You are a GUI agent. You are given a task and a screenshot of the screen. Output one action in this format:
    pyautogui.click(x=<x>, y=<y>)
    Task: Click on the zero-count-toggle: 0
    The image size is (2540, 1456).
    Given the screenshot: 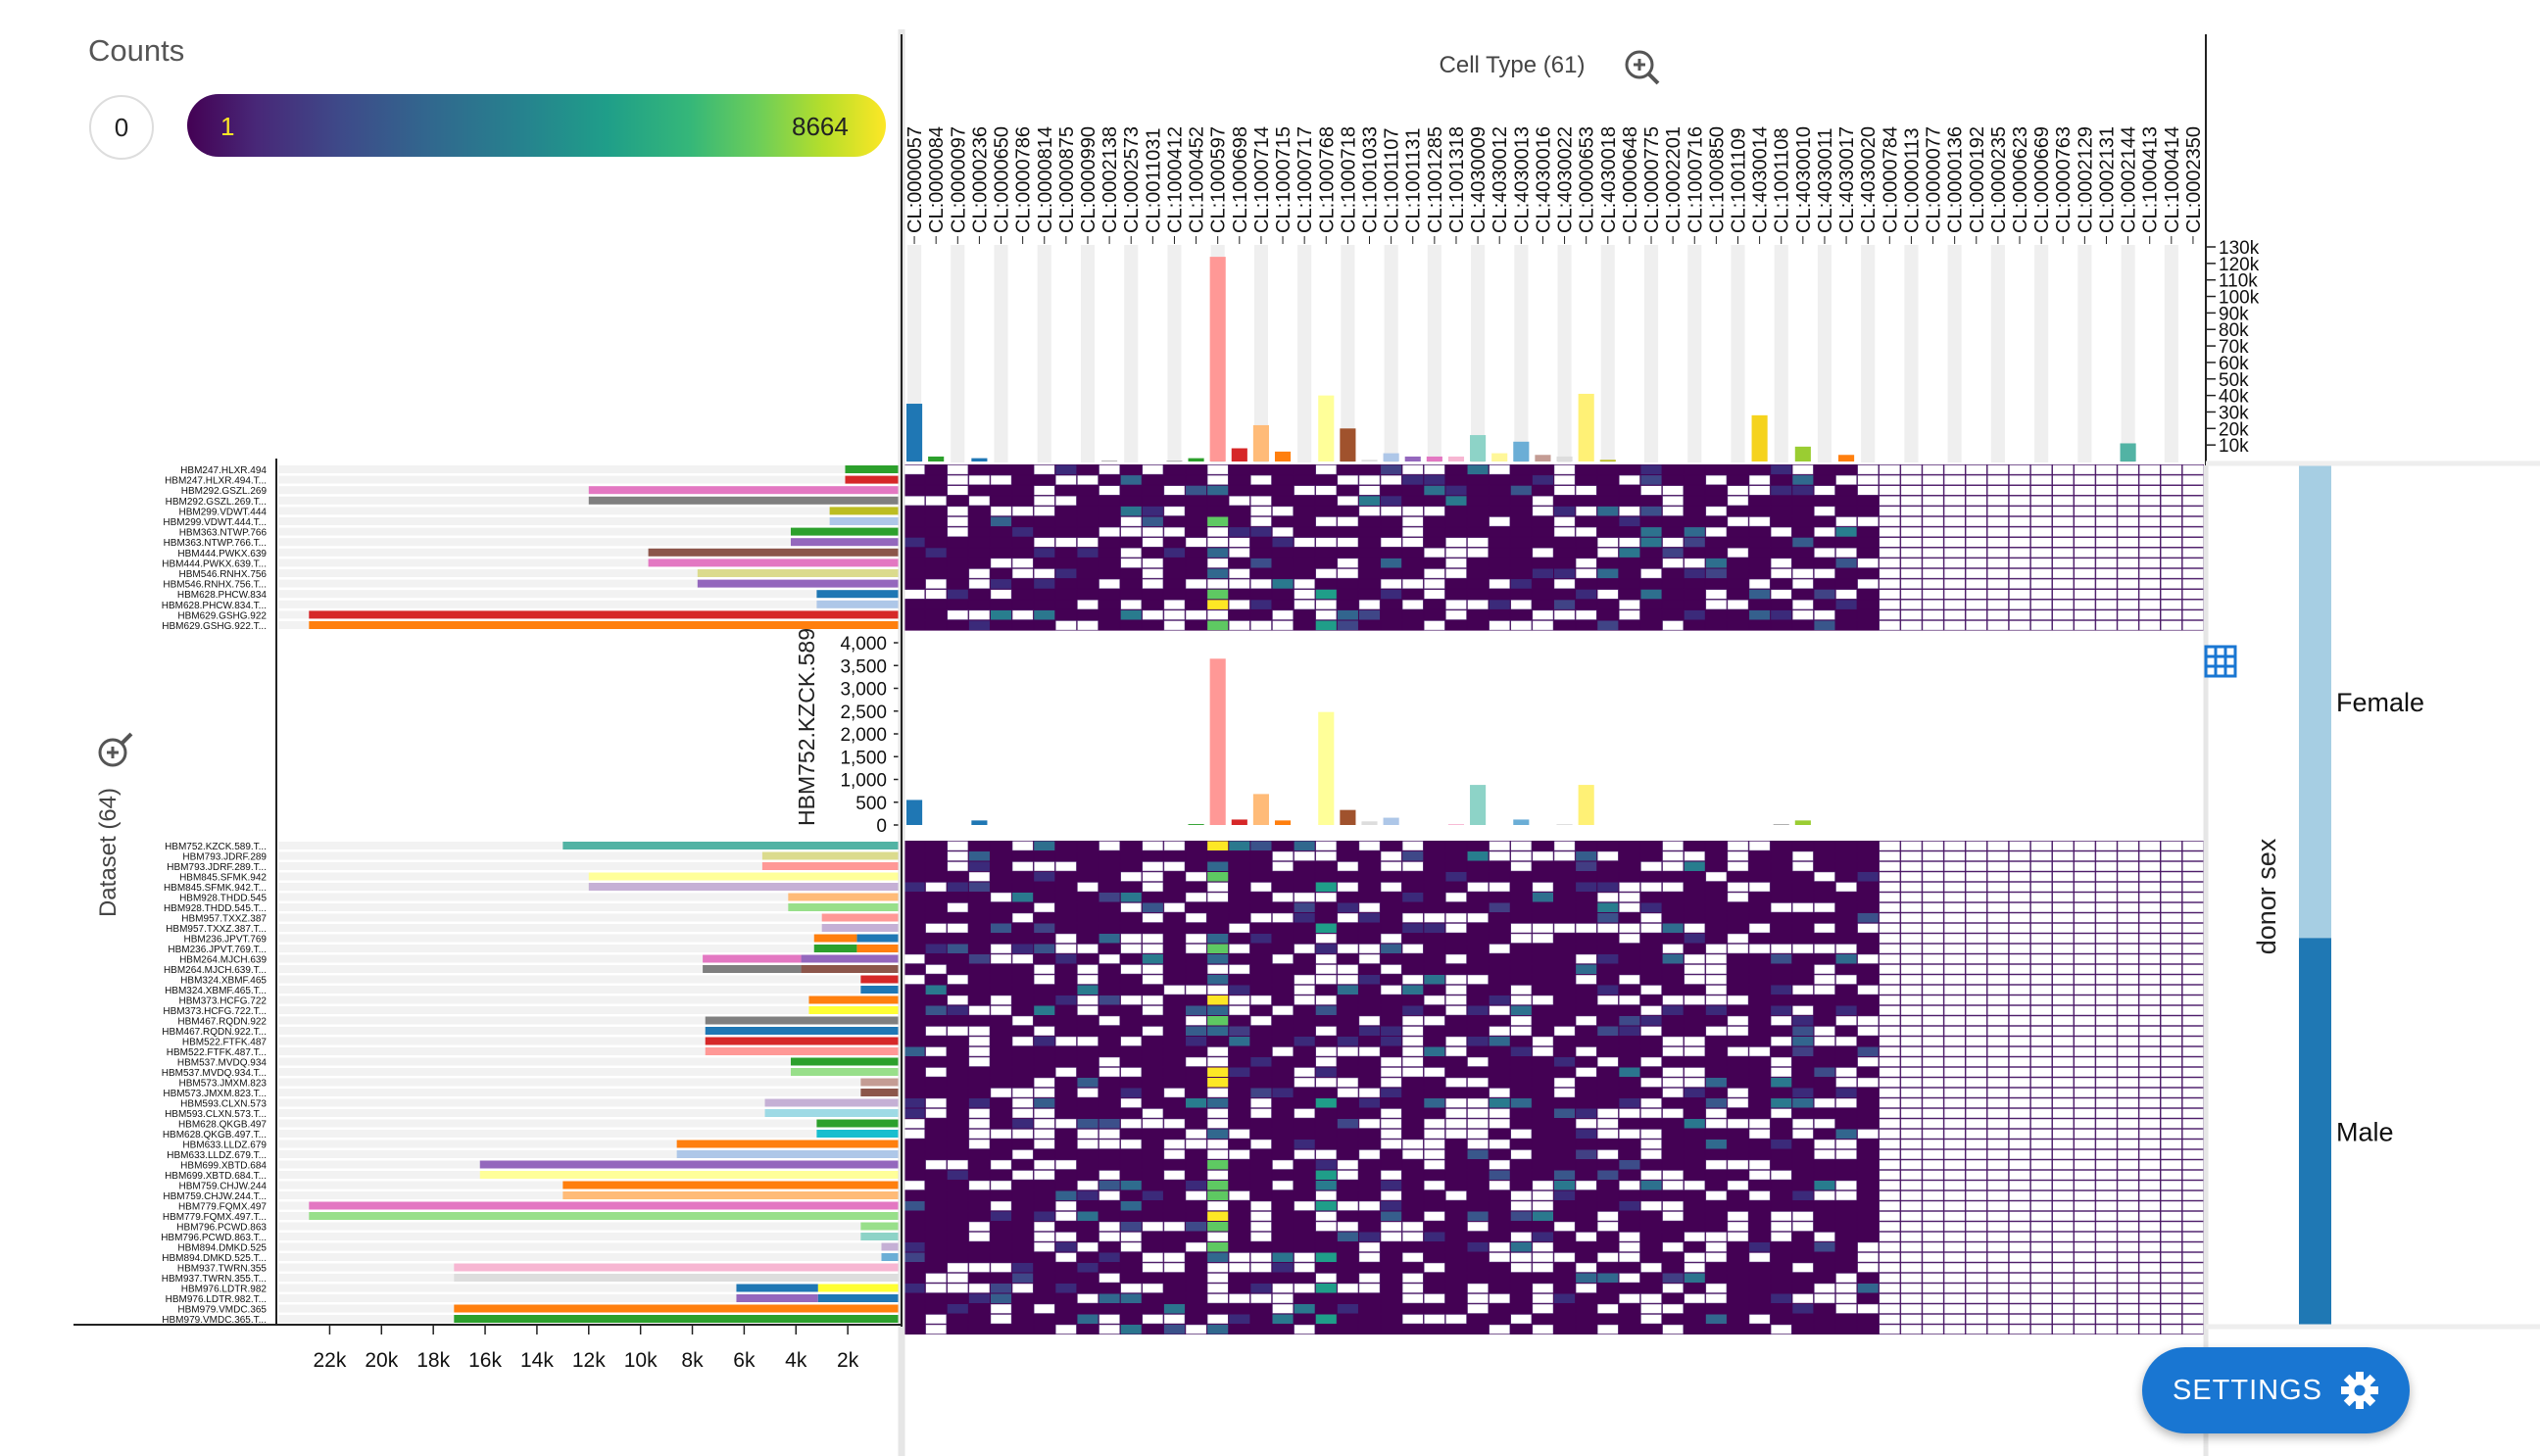 What is the action you would take?
    pyautogui.click(x=122, y=127)
    